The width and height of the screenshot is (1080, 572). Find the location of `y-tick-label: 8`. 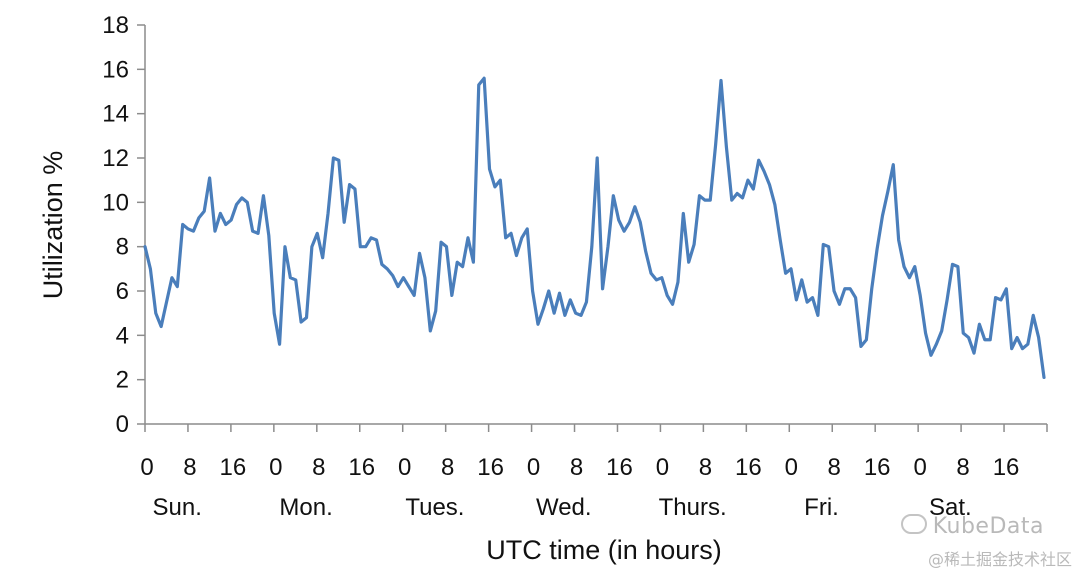

y-tick-label: 8 is located at coordinates (122, 247).